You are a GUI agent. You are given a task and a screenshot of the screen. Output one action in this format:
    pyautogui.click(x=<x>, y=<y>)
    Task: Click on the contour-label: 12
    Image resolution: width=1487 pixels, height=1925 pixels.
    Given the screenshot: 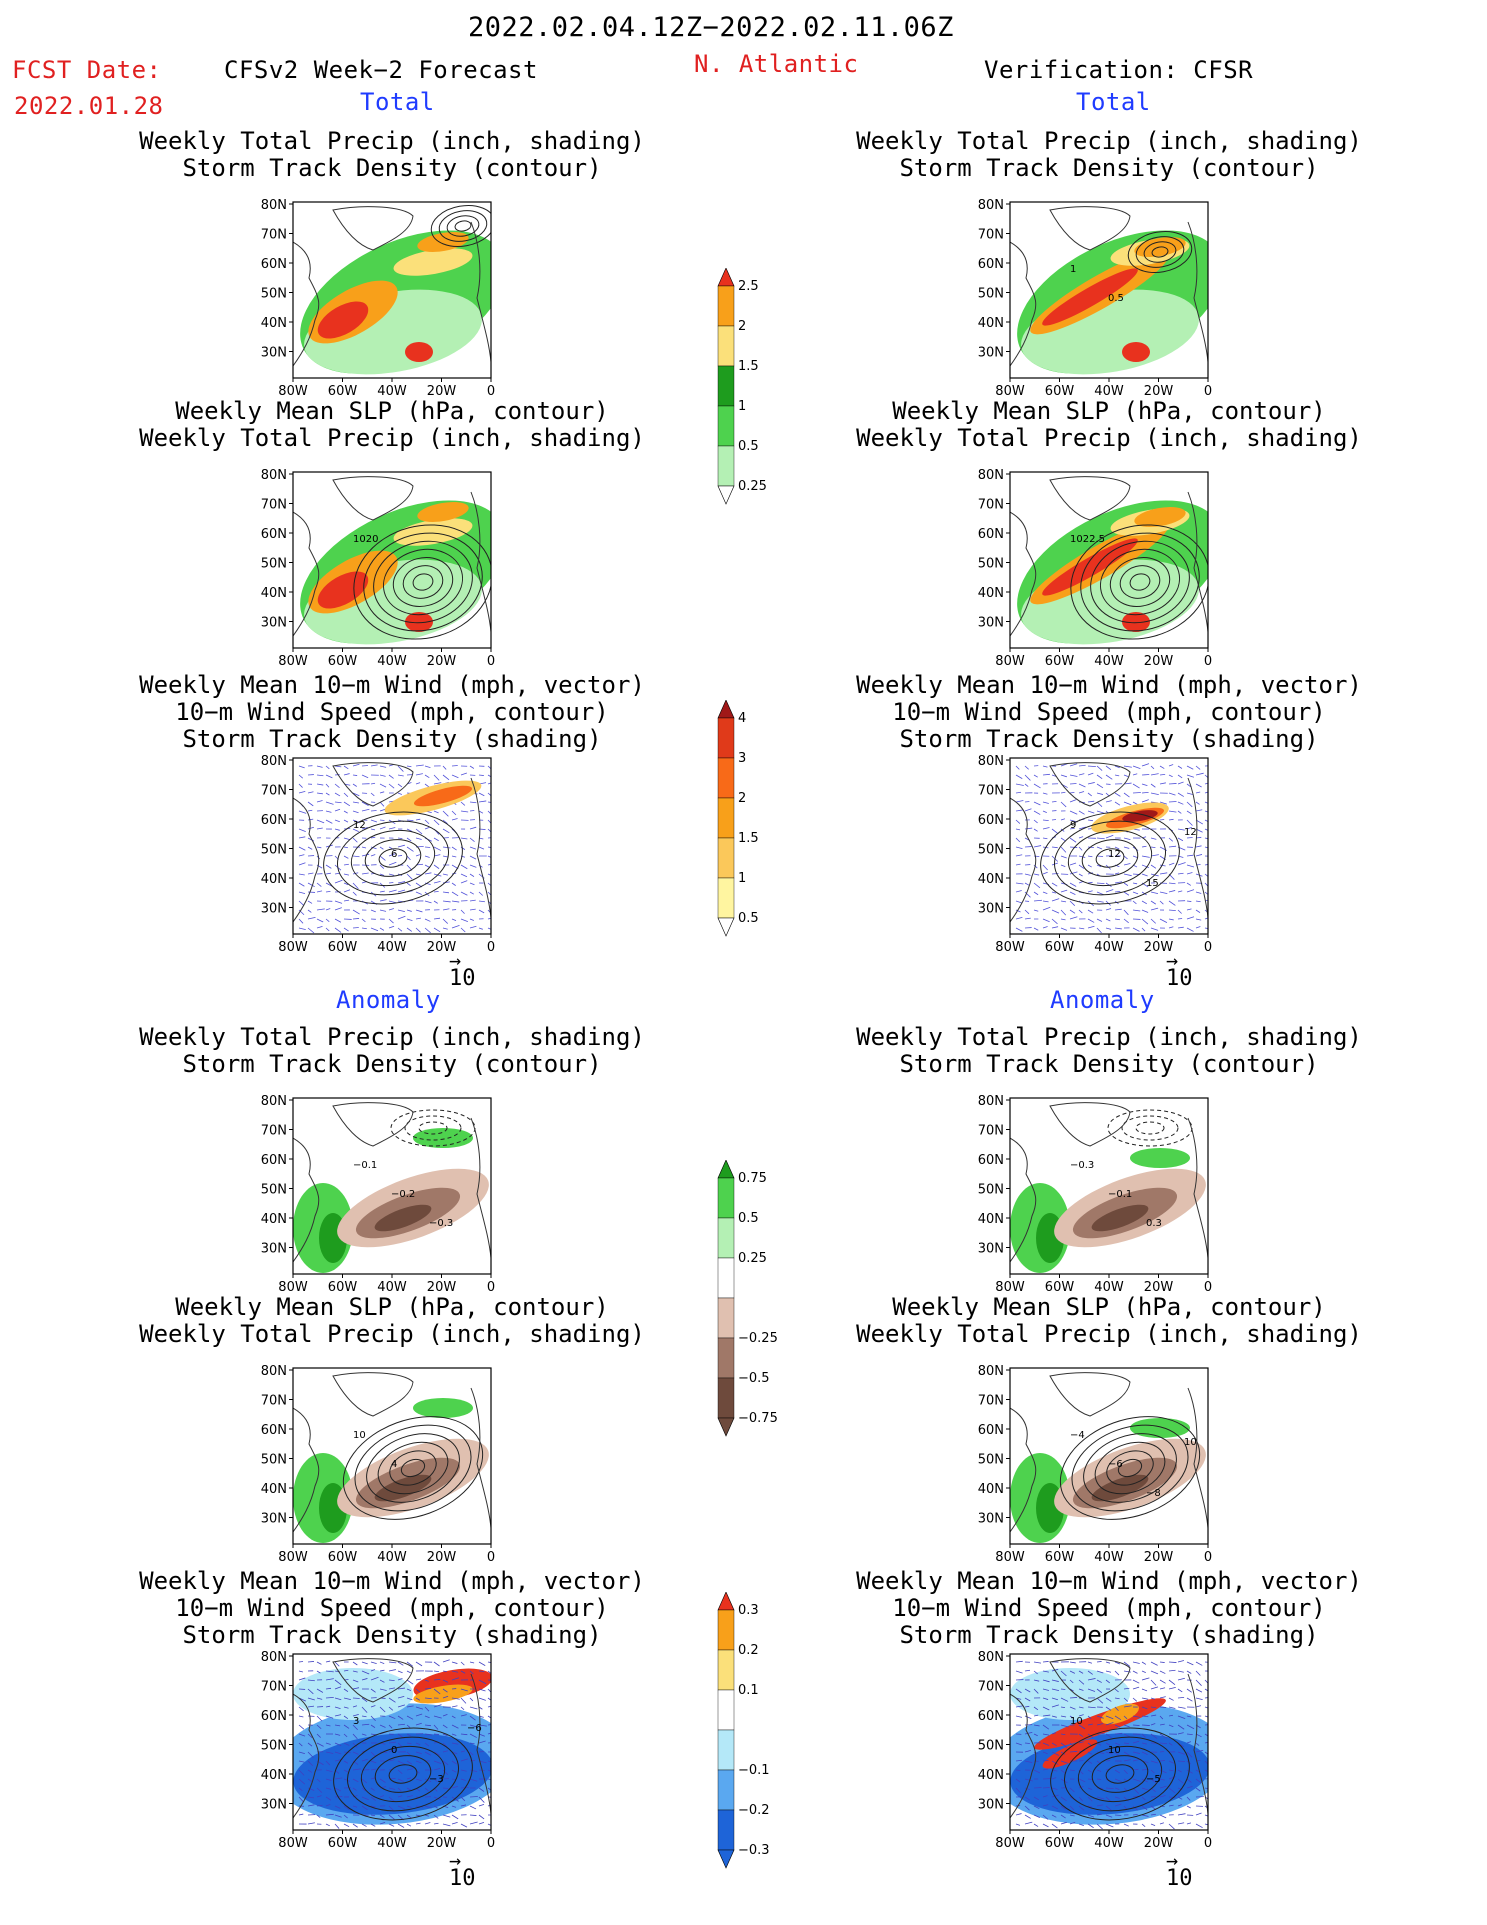 What is the action you would take?
    pyautogui.click(x=1190, y=832)
    